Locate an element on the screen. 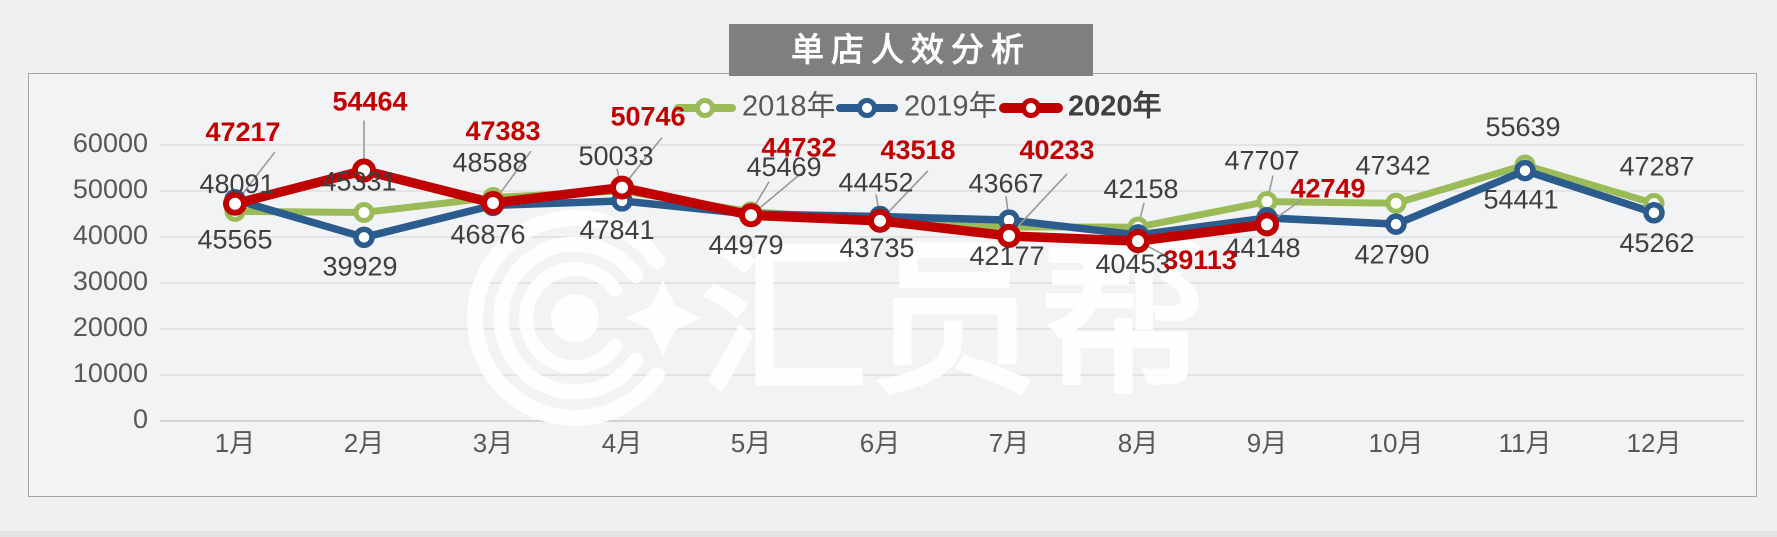  legend: 2018年 2019年 2020年 is located at coordinates (918, 106).